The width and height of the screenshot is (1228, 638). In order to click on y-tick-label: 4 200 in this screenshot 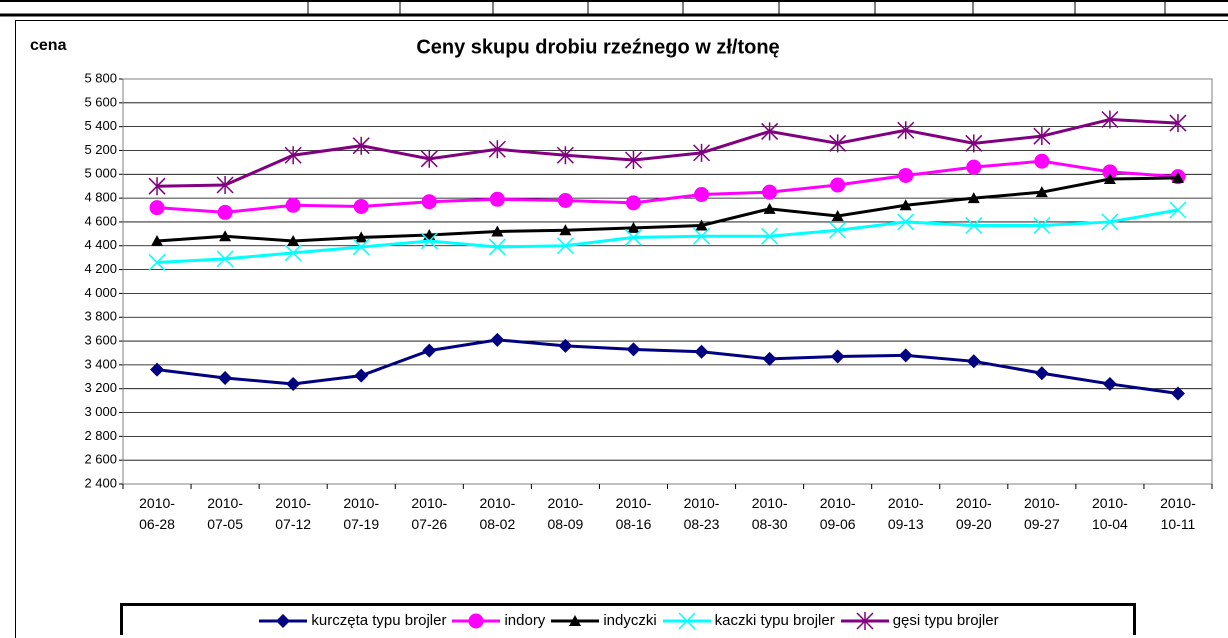, I will do `click(100, 268)`.